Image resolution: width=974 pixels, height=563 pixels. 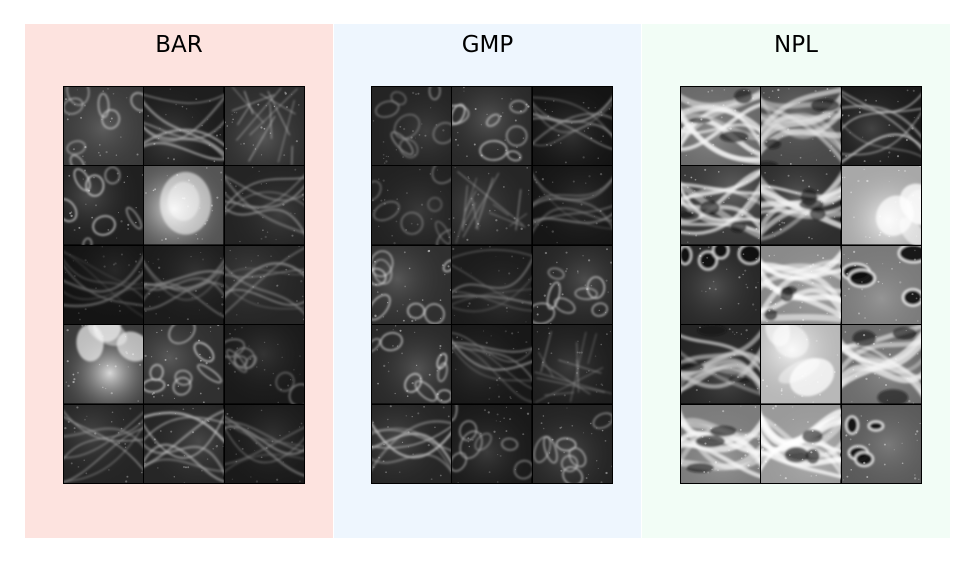 What do you see at coordinates (487, 45) in the screenshot?
I see `panel-title: GMP` at bounding box center [487, 45].